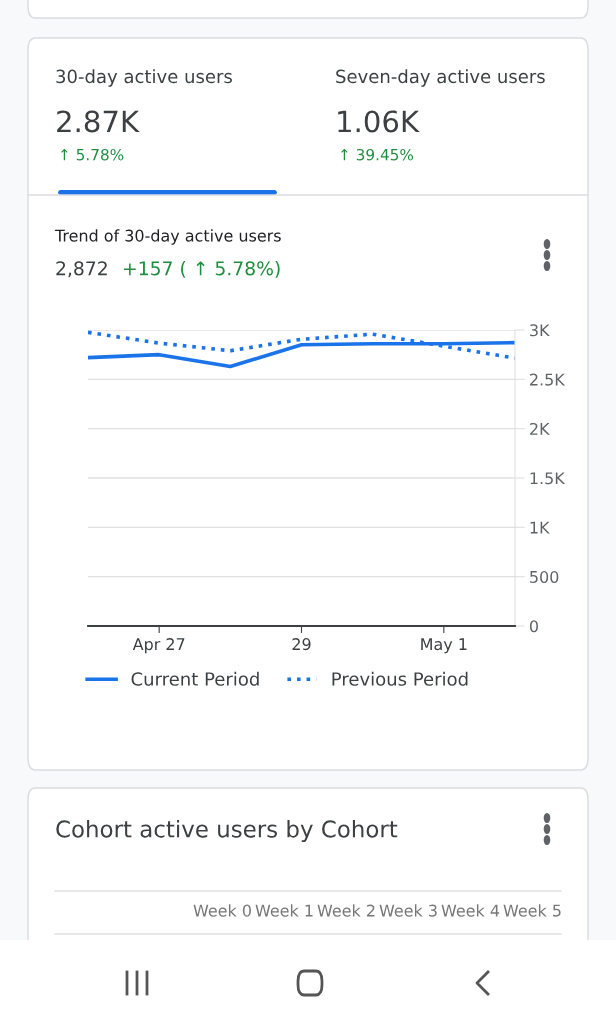  What do you see at coordinates (408, 910) in the screenshot?
I see `text: Week 3` at bounding box center [408, 910].